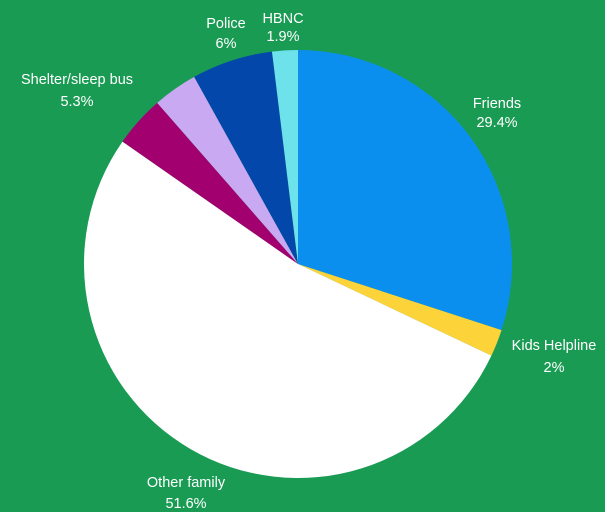  I want to click on value-kids-helpline: 2%, so click(554, 368).